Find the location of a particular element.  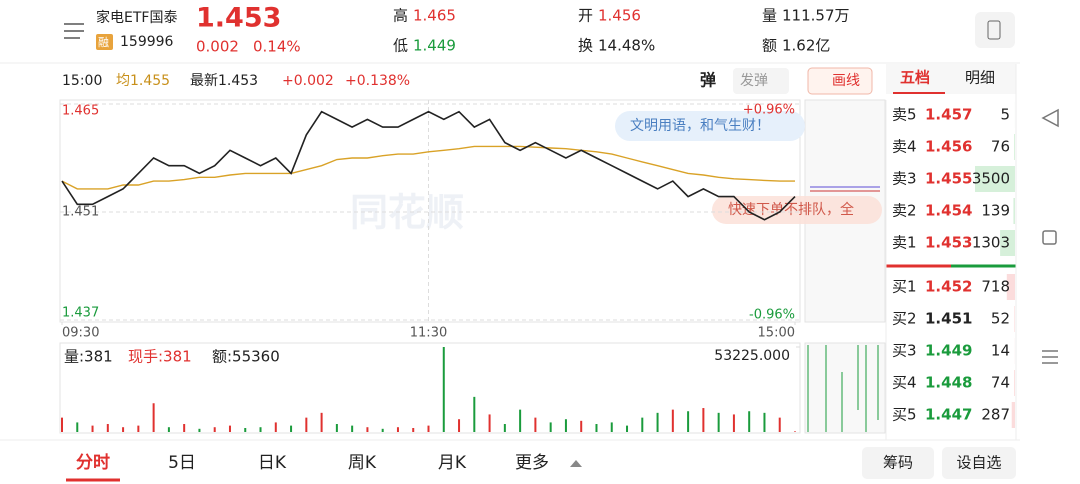

book-volume: 718 is located at coordinates (995, 287).